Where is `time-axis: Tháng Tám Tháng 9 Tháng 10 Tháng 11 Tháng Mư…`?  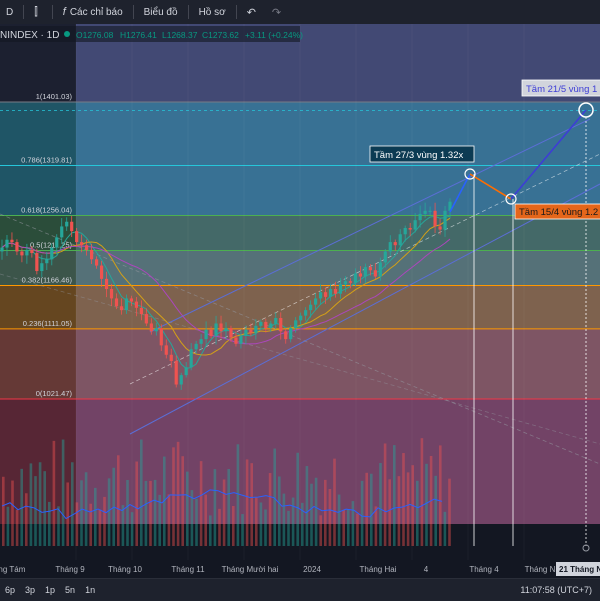 time-axis: Tháng Tám Tháng 9 Tháng 10 Tháng 11 Tháng Mư… is located at coordinates (300, 569).